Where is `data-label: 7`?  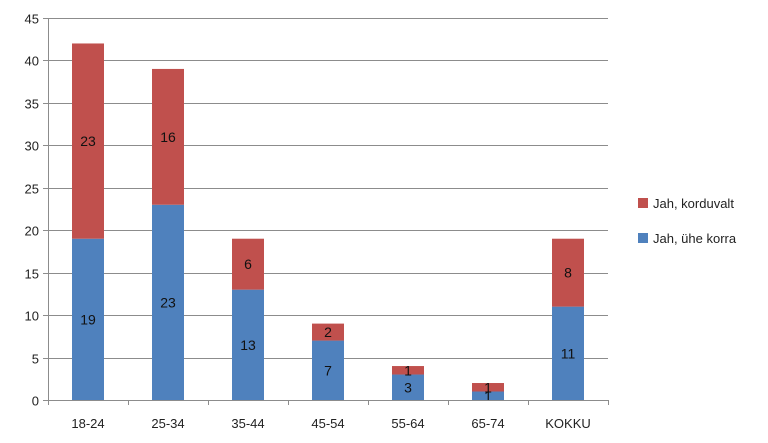
data-label: 7 is located at coordinates (328, 370).